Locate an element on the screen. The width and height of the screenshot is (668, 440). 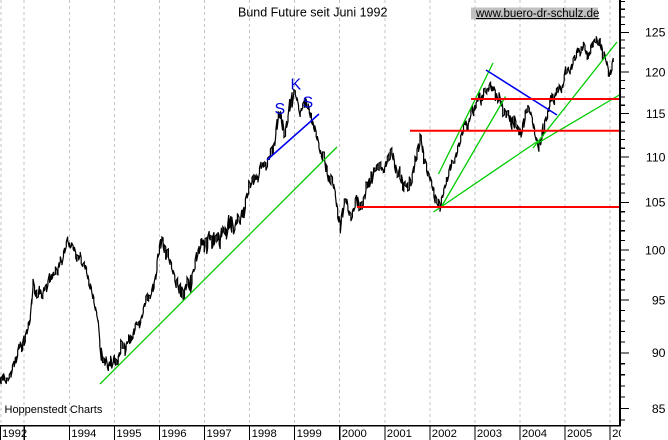
svg-text: 90 is located at coordinates (659, 353).